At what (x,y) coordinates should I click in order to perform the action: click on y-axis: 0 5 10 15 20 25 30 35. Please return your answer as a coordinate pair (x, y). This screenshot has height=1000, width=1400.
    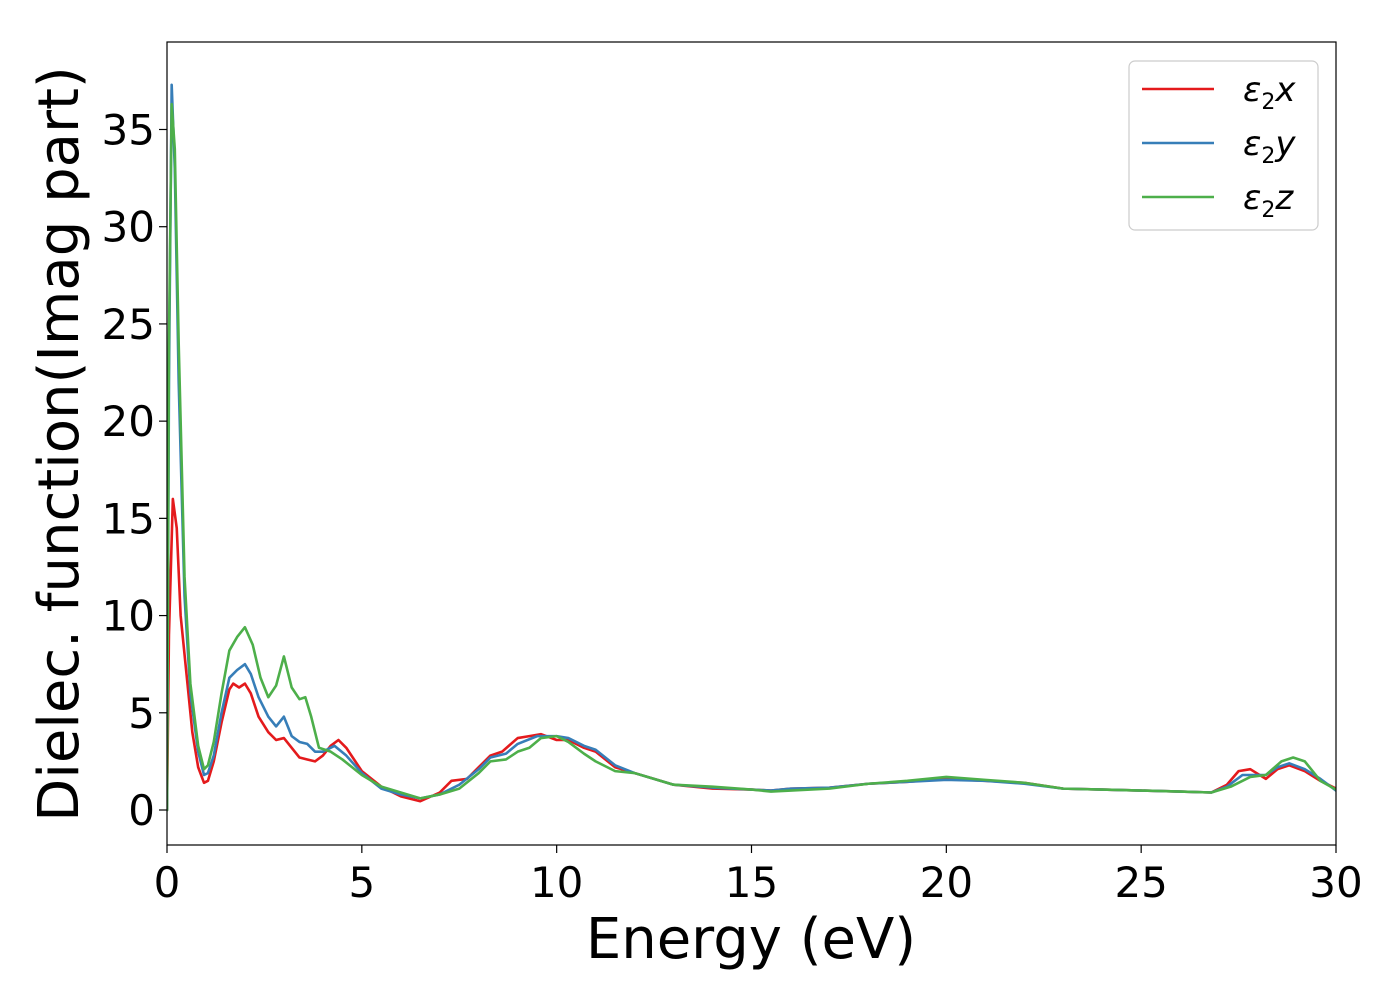
    Looking at the image, I should click on (134, 470).